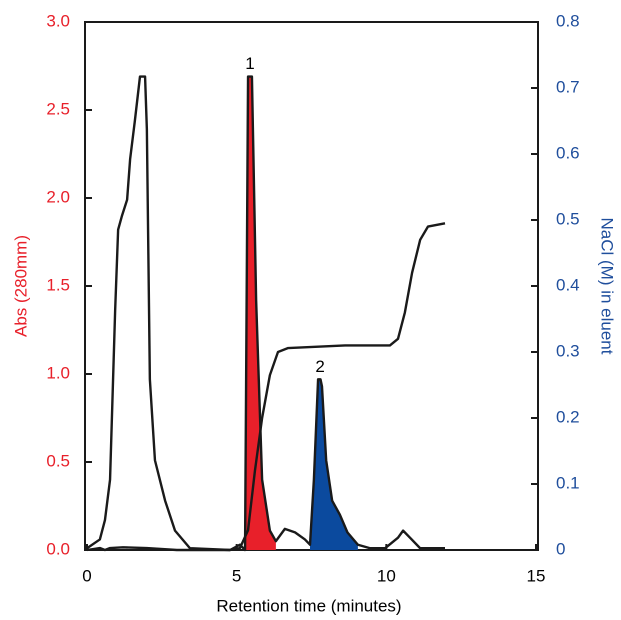 This screenshot has width=621, height=620. Describe the element at coordinates (536, 575) in the screenshot. I see `x-tick-label: 15` at that location.